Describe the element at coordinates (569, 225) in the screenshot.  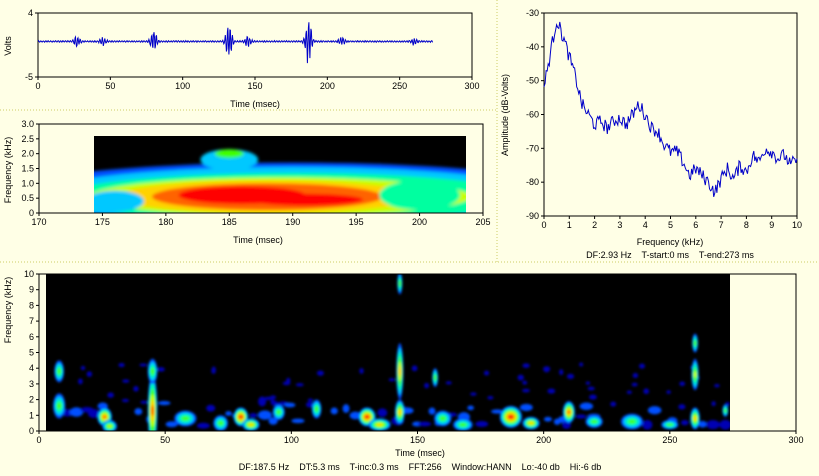
I see `x-tick-label: 1` at that location.